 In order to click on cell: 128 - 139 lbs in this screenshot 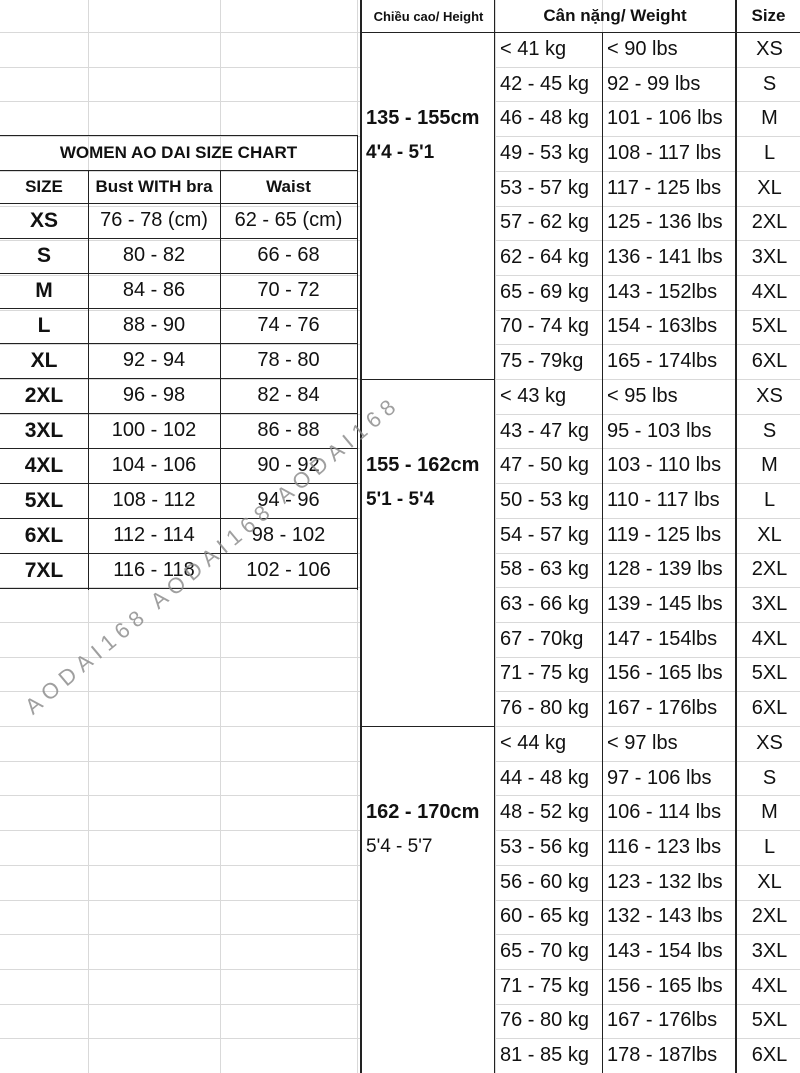, I will do `click(665, 569)`.